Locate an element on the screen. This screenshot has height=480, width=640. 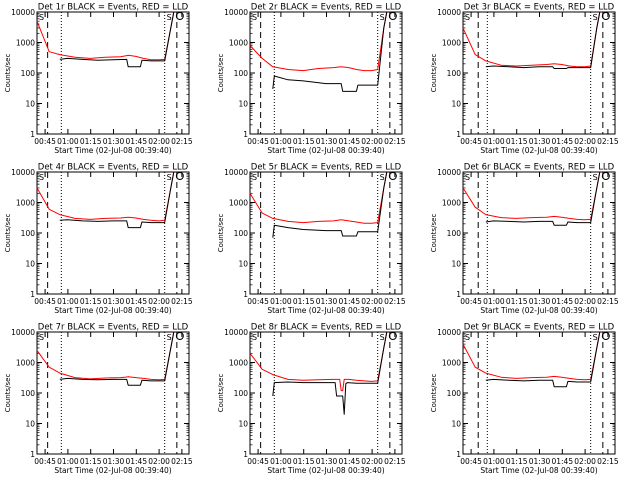
chart-title: Det 7r BLACK = Events, RED = LLD is located at coordinates (113, 328).